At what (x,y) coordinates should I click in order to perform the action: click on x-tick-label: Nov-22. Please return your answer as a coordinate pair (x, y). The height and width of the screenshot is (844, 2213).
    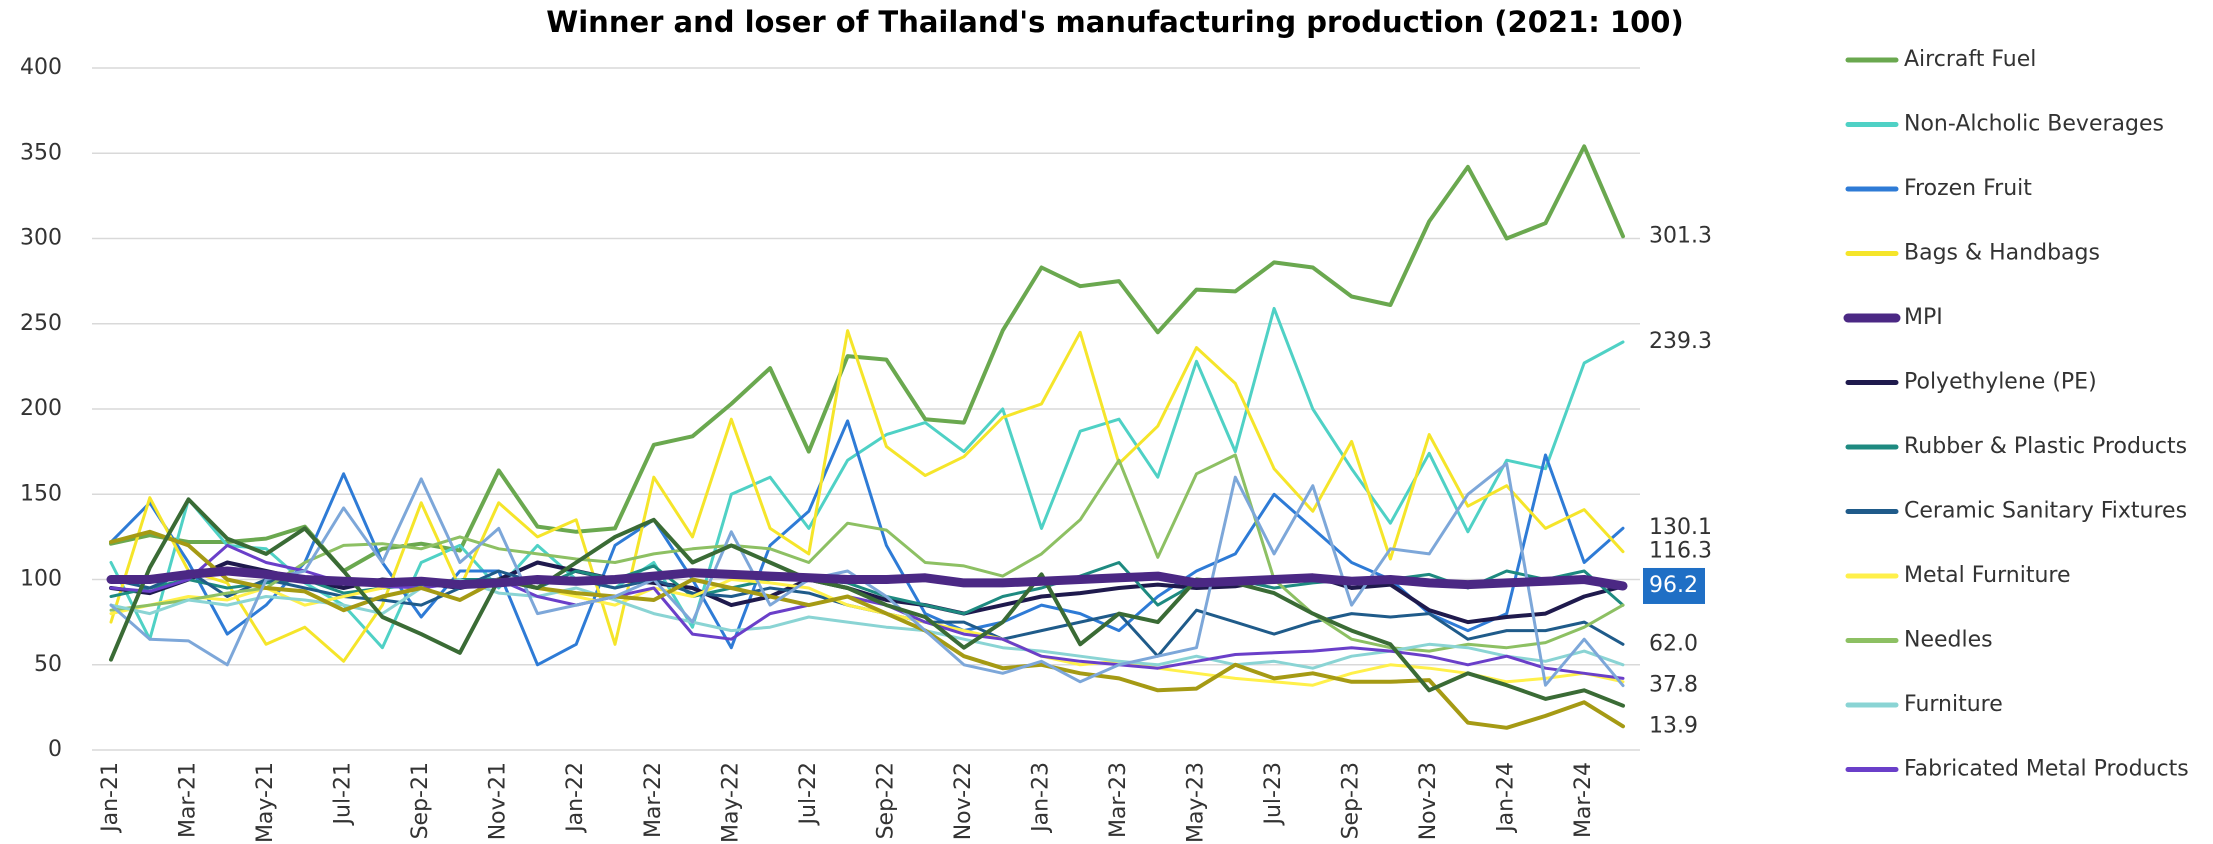
    Looking at the image, I should click on (963, 801).